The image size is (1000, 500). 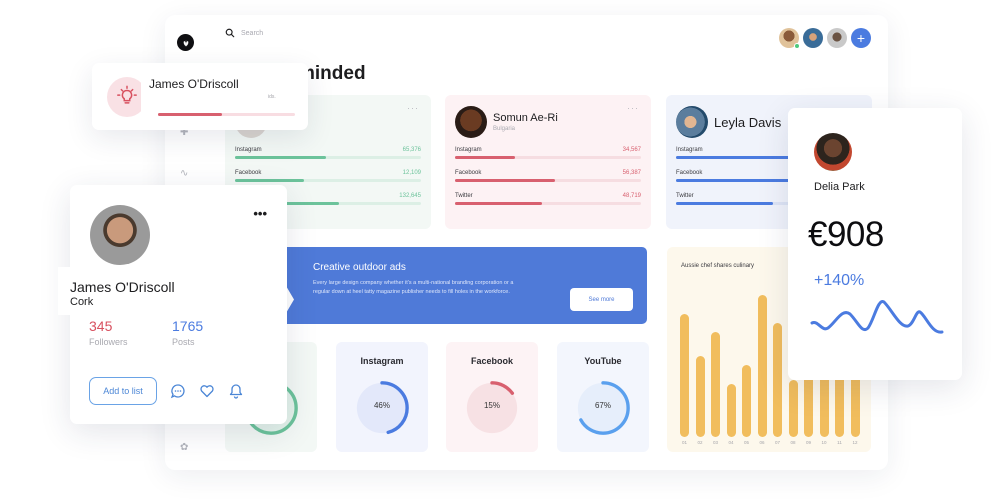 I want to click on donut-title: Facebook, so click(x=491, y=361).